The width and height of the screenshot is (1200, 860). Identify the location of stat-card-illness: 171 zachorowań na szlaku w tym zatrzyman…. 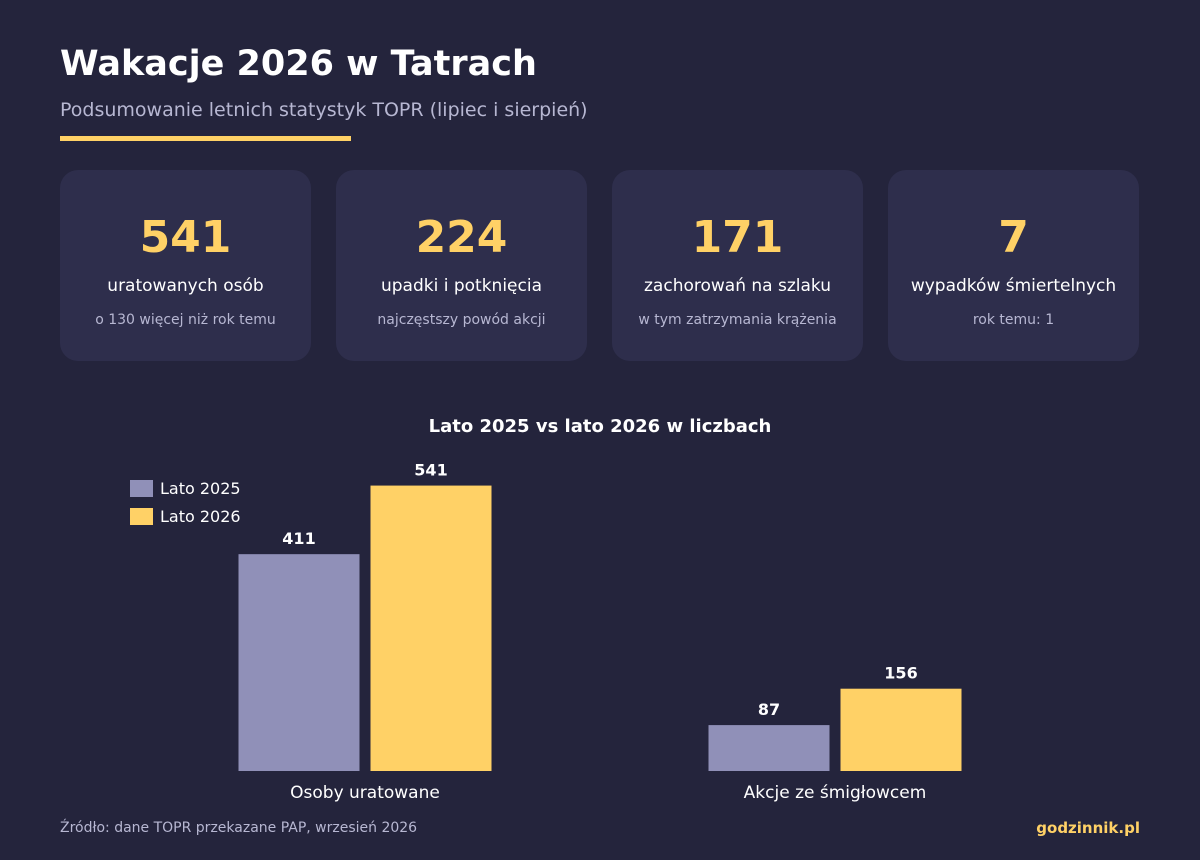
(737, 265).